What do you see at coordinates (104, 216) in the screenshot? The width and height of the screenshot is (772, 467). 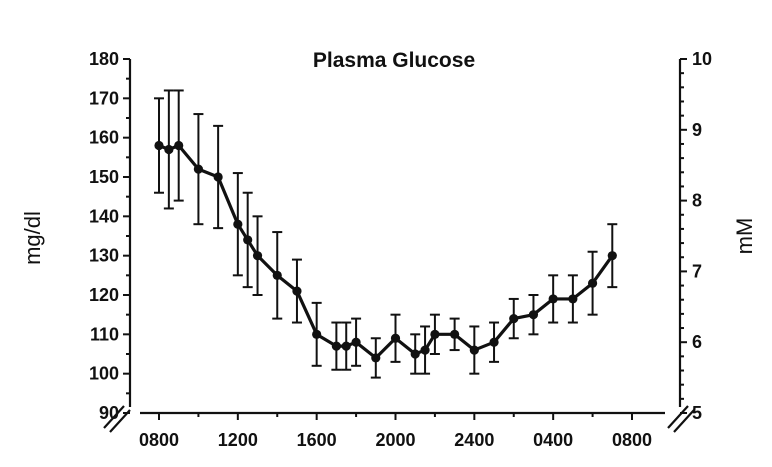 I see `y-tick-label: 140` at bounding box center [104, 216].